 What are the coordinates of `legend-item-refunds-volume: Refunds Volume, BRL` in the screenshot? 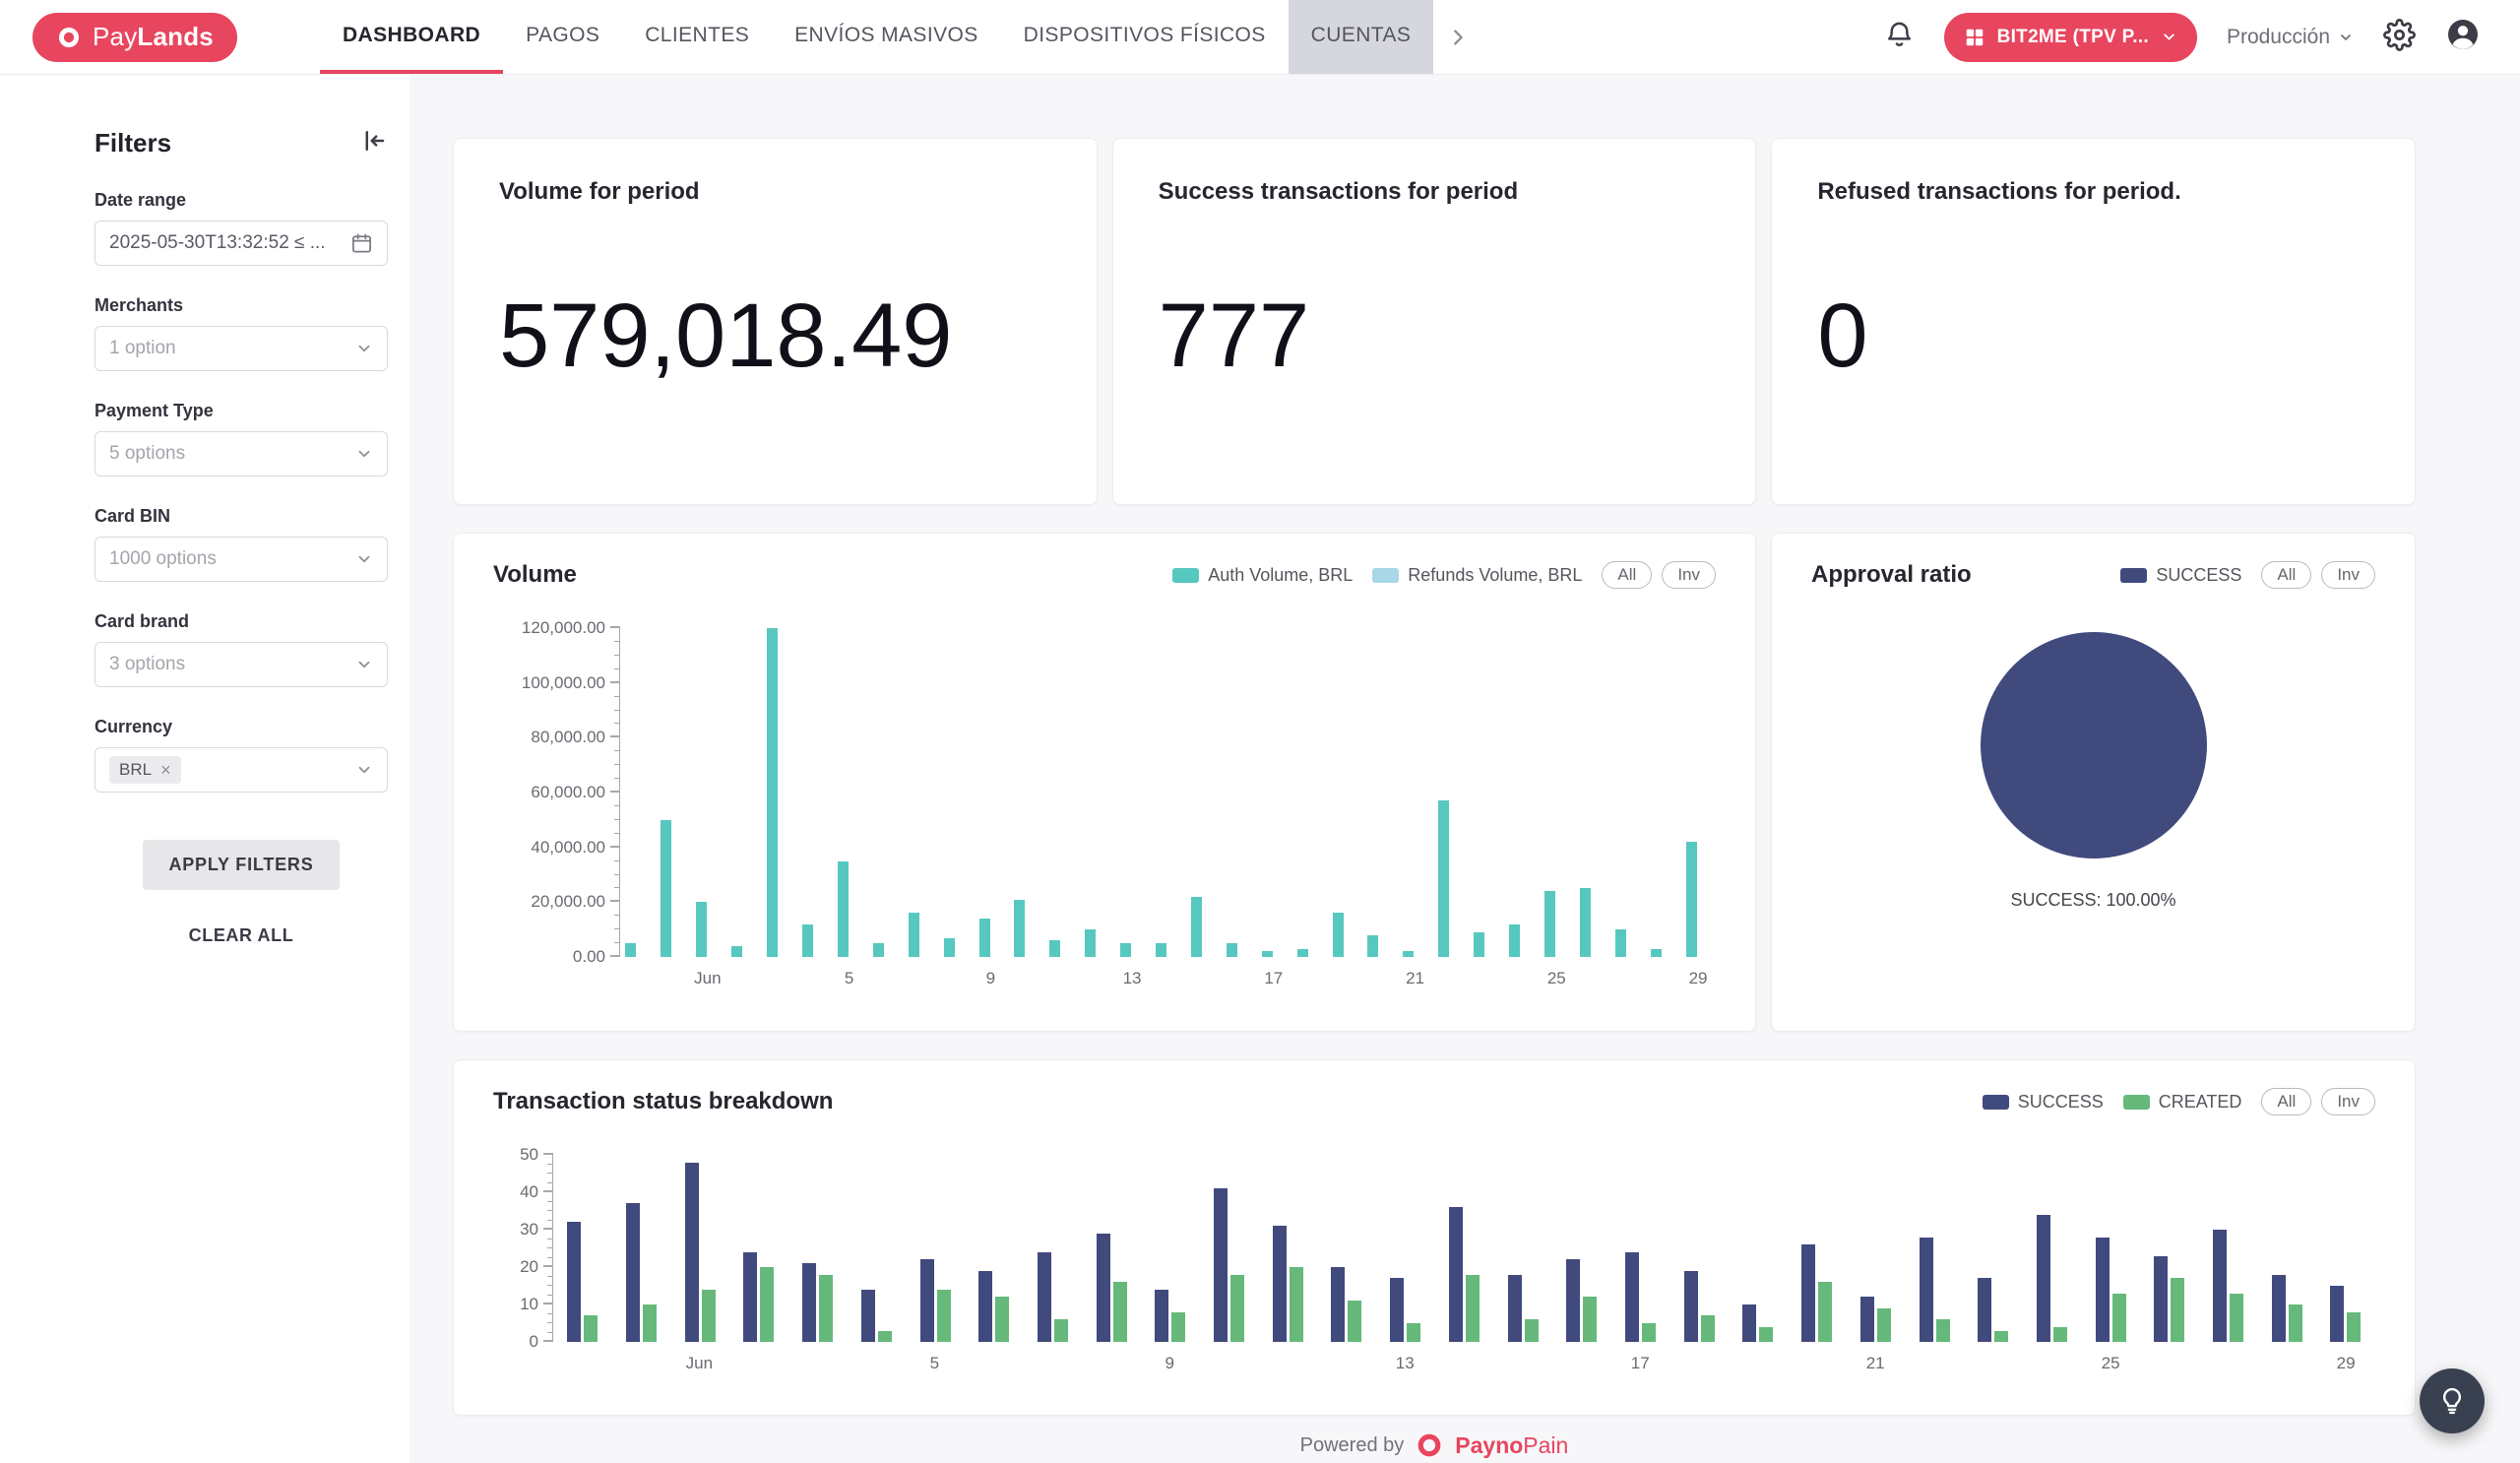 It's located at (1477, 575).